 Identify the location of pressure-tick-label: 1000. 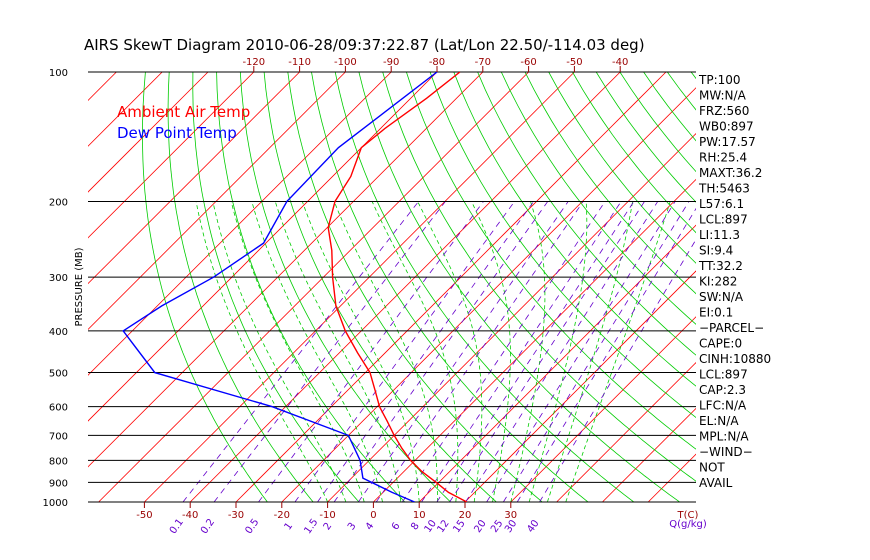
(55, 503).